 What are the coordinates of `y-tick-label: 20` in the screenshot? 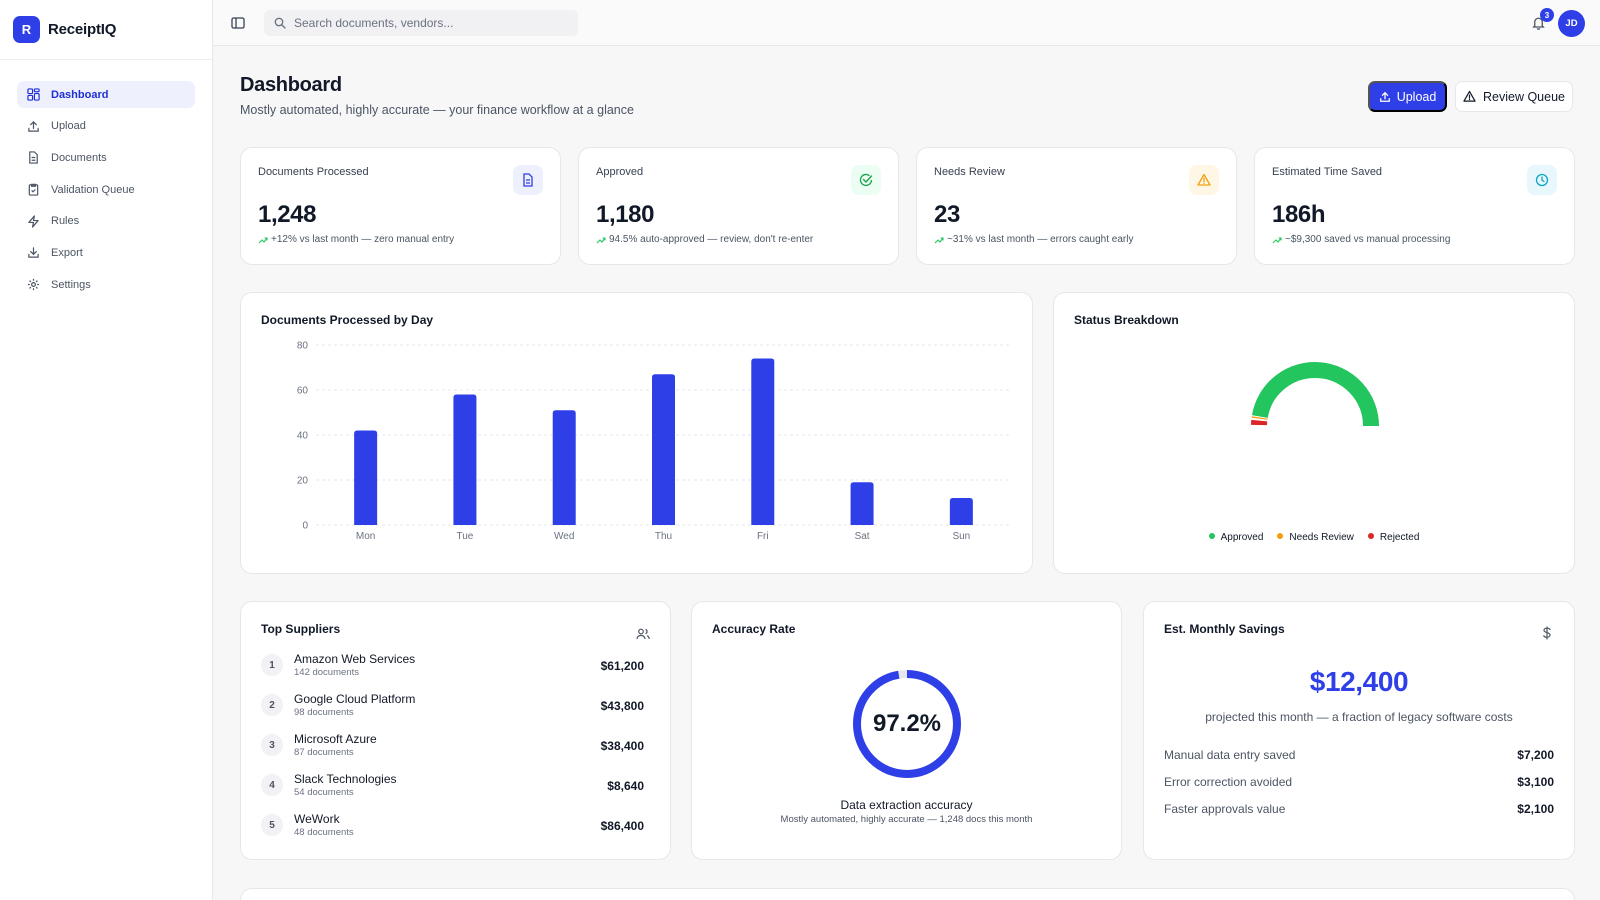 It's located at (303, 481).